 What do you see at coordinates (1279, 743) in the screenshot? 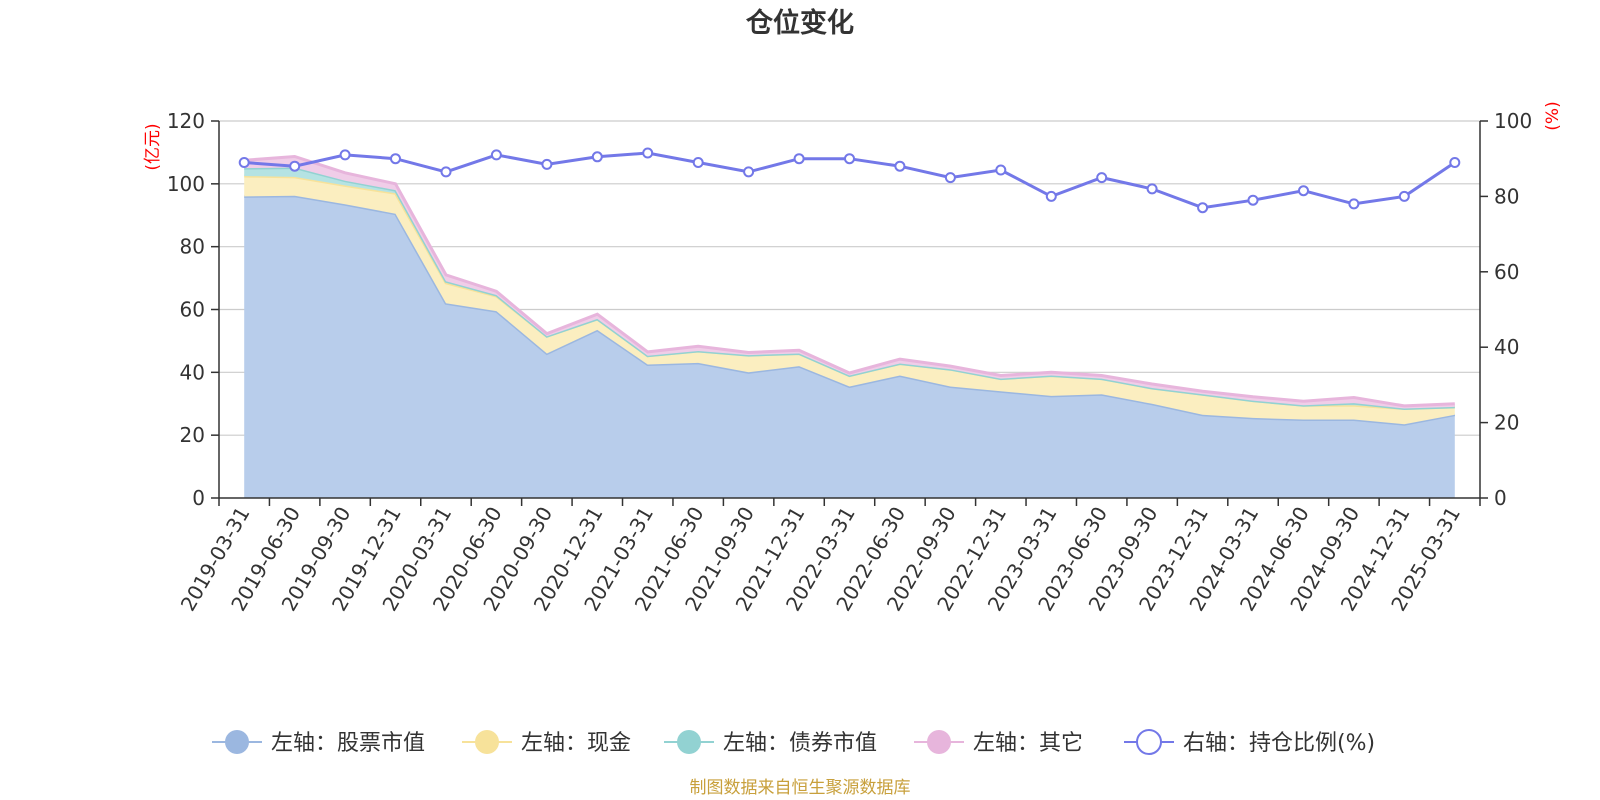
I see `legend-label: 右轴：持仓比例(%)` at bounding box center [1279, 743].